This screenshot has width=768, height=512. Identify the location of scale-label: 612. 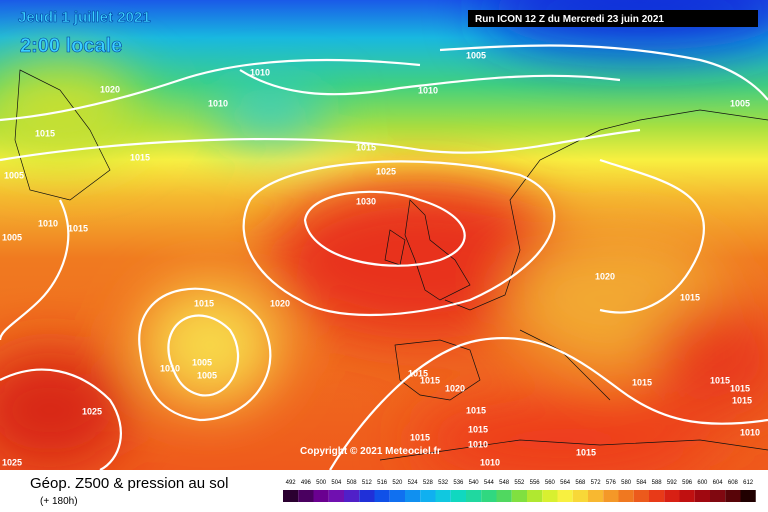
(748, 483).